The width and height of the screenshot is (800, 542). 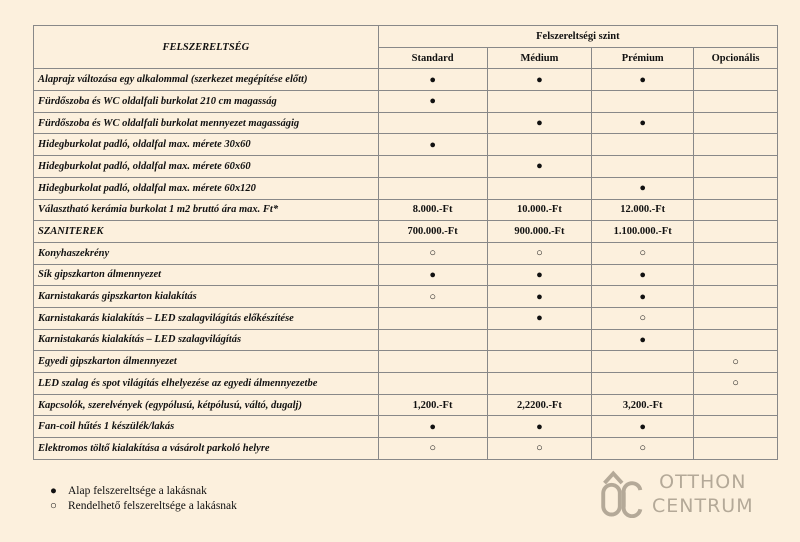 I want to click on table-row: Sík gipszkarton álmennyezet ● ● ●, so click(x=405, y=275).